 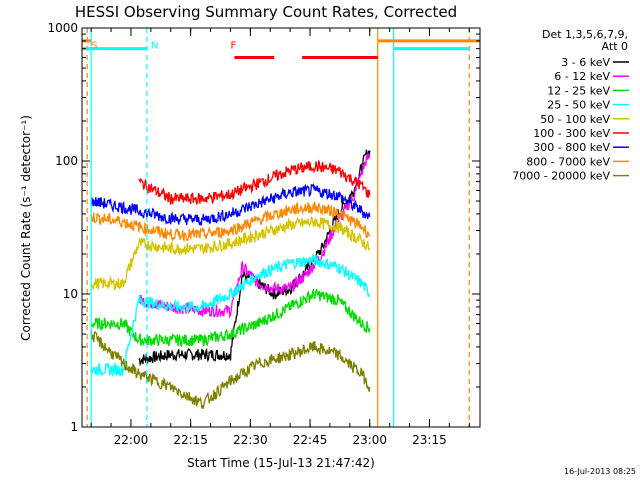 What do you see at coordinates (310, 440) in the screenshot?
I see `x-tick-label: 22:45` at bounding box center [310, 440].